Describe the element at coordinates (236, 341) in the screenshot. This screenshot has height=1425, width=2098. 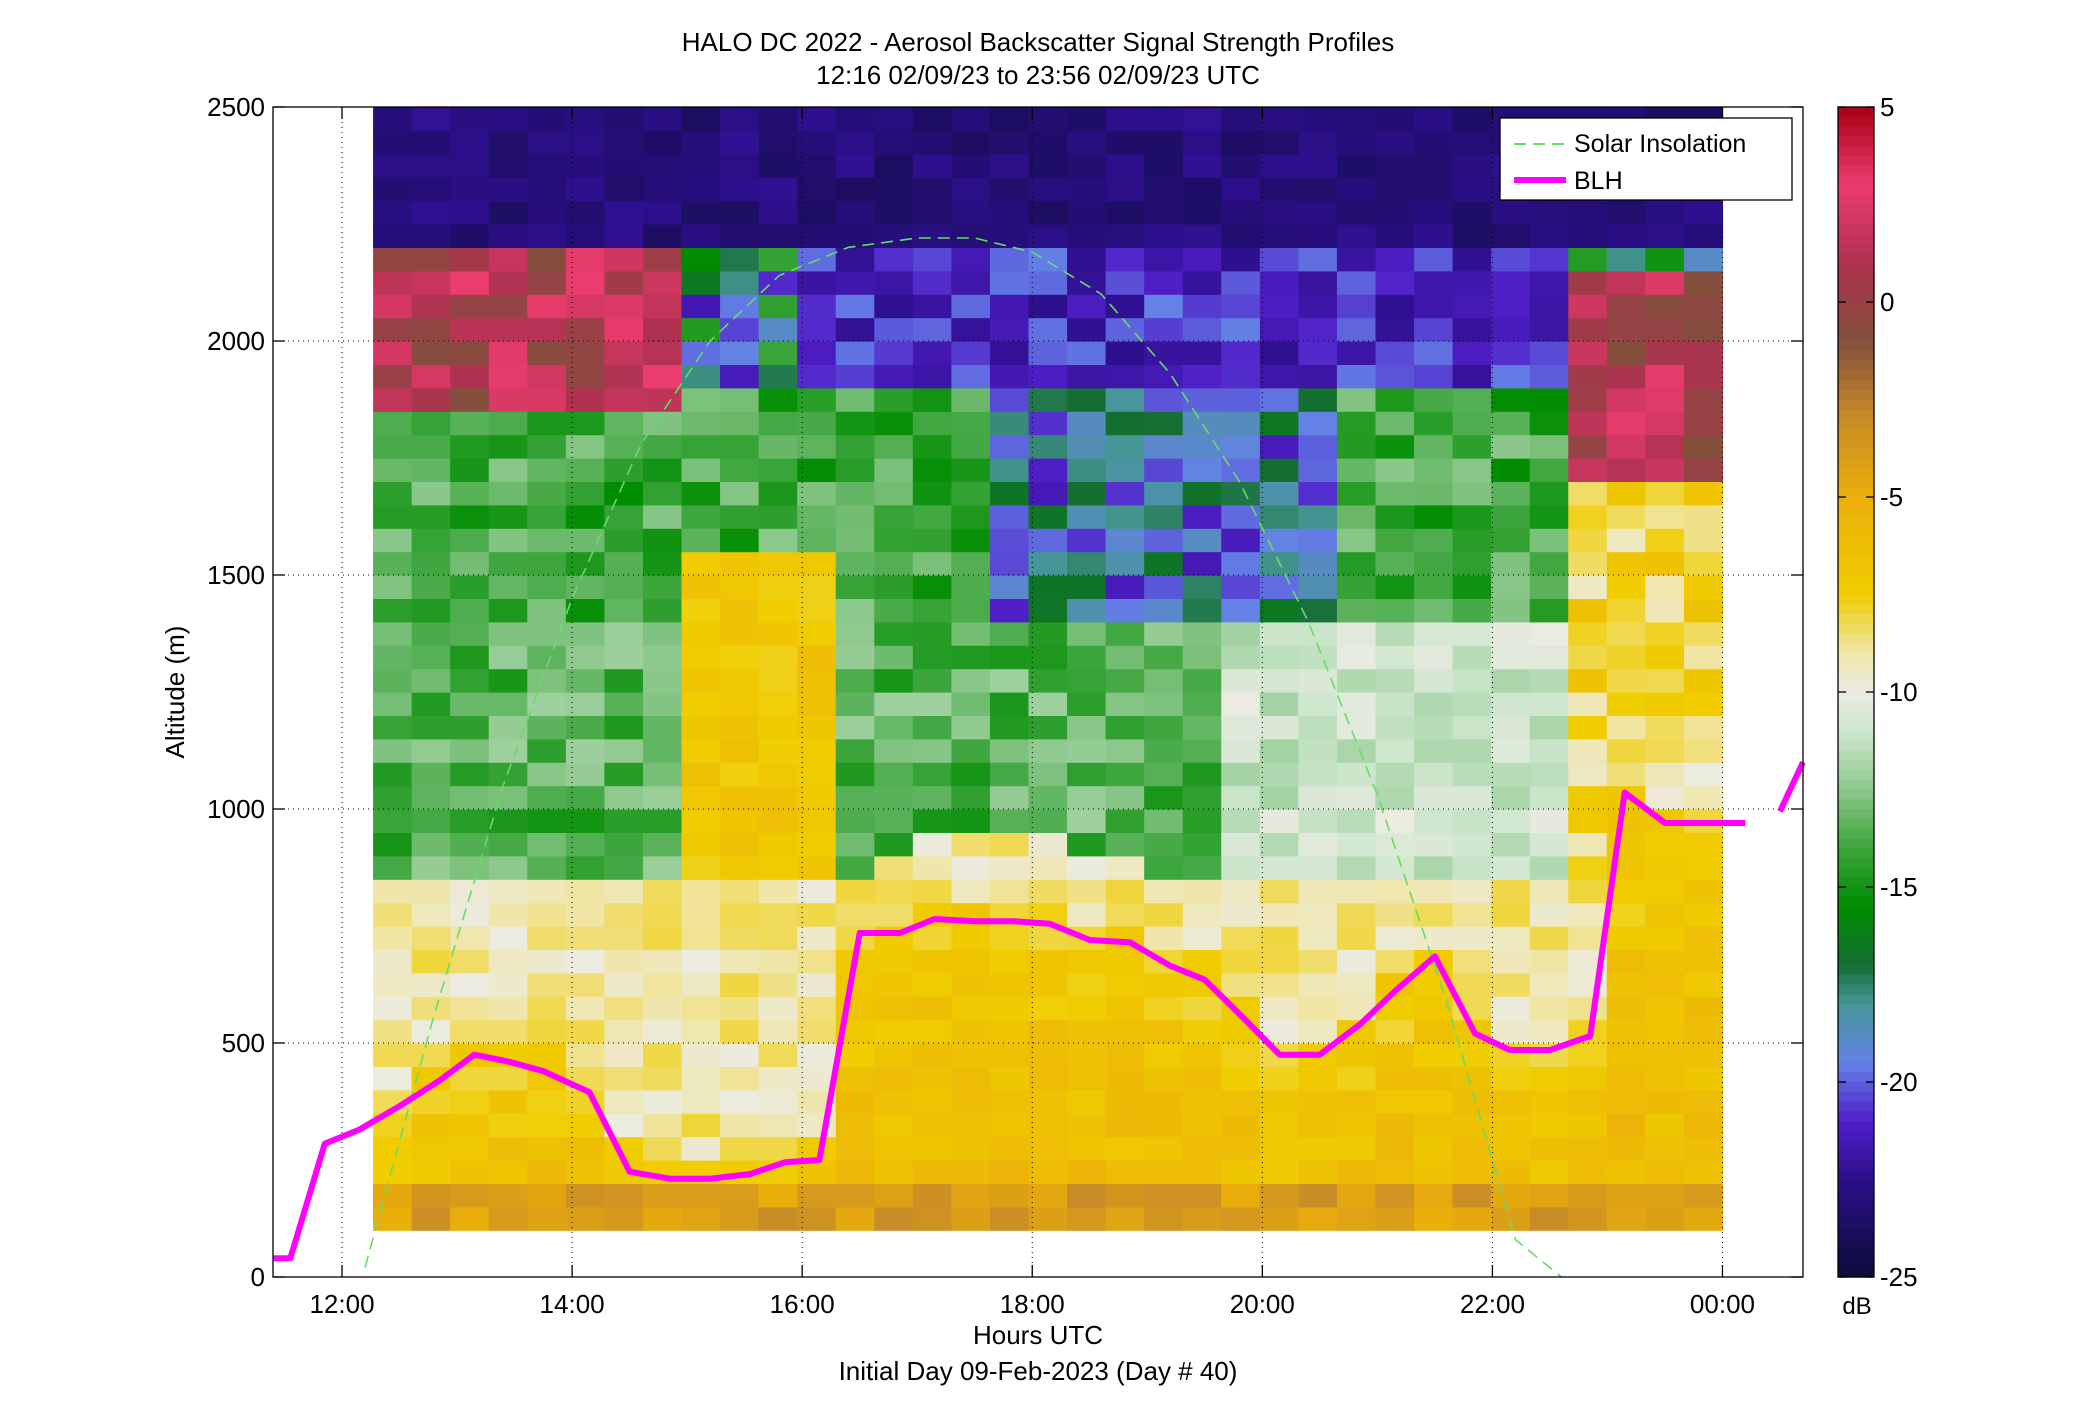
I see `y-tick-label: 2000` at that location.